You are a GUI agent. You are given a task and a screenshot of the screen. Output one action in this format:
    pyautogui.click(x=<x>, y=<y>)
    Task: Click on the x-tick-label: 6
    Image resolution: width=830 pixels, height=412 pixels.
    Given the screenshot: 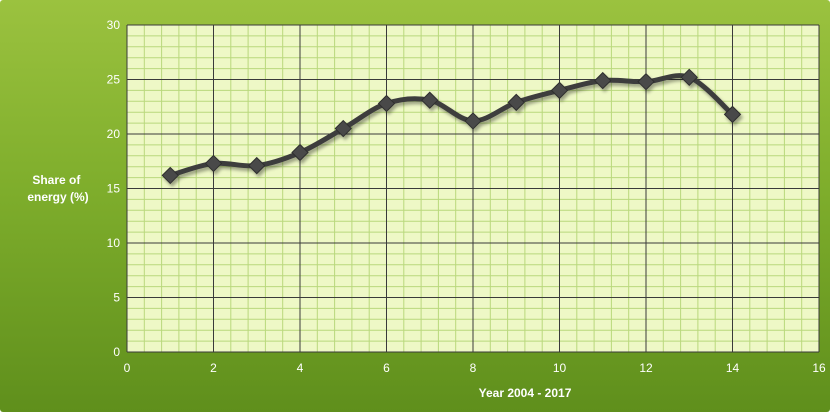 What is the action you would take?
    pyautogui.click(x=386, y=368)
    